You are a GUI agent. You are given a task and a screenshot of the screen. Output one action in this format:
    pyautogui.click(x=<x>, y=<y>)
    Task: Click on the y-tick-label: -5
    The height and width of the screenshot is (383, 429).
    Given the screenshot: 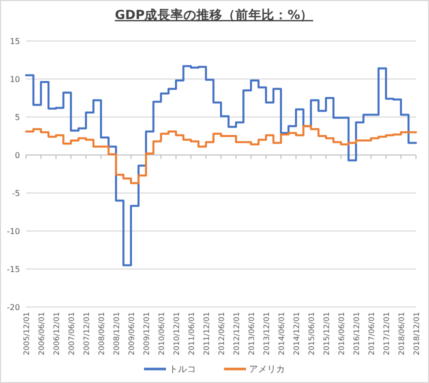 What is the action you would take?
    pyautogui.click(x=16, y=193)
    